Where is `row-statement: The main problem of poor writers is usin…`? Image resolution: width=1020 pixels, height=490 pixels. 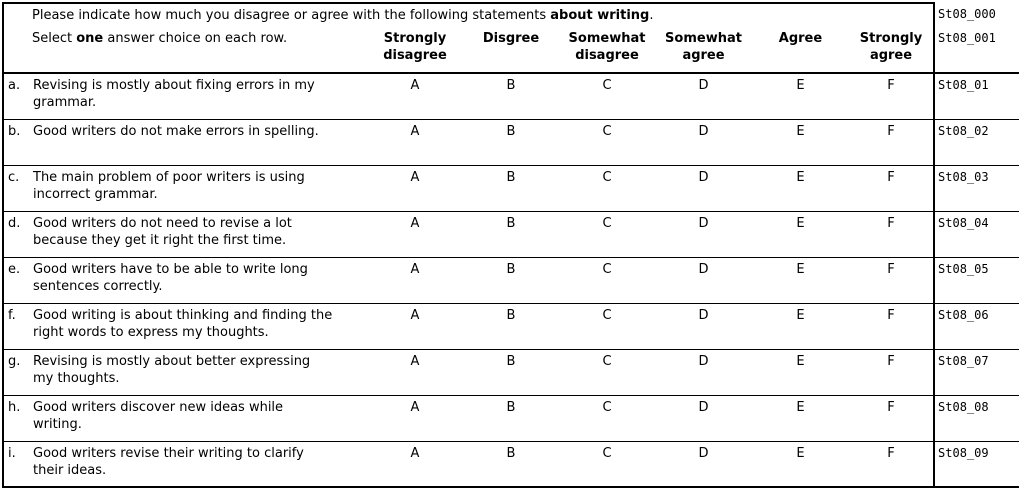 row-statement: The main problem of poor writers is usin… is located at coordinates (199, 188).